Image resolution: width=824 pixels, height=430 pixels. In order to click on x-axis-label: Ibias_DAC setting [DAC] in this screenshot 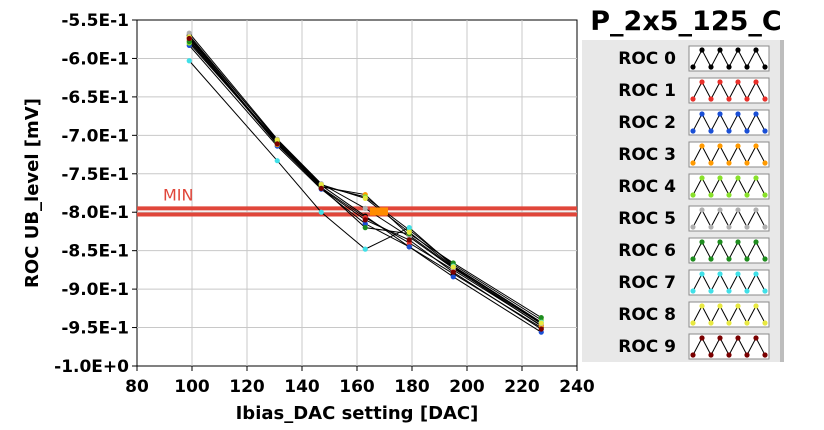, I will do `click(357, 413)`.